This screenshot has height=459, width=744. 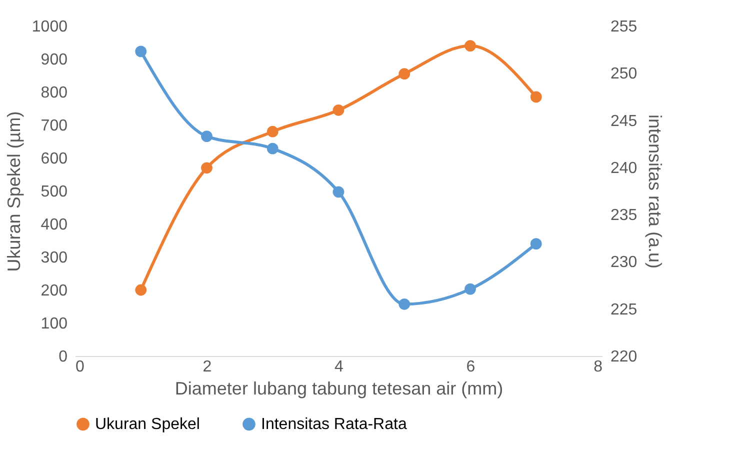 What do you see at coordinates (54, 126) in the screenshot?
I see `y-tick-label: 700` at bounding box center [54, 126].